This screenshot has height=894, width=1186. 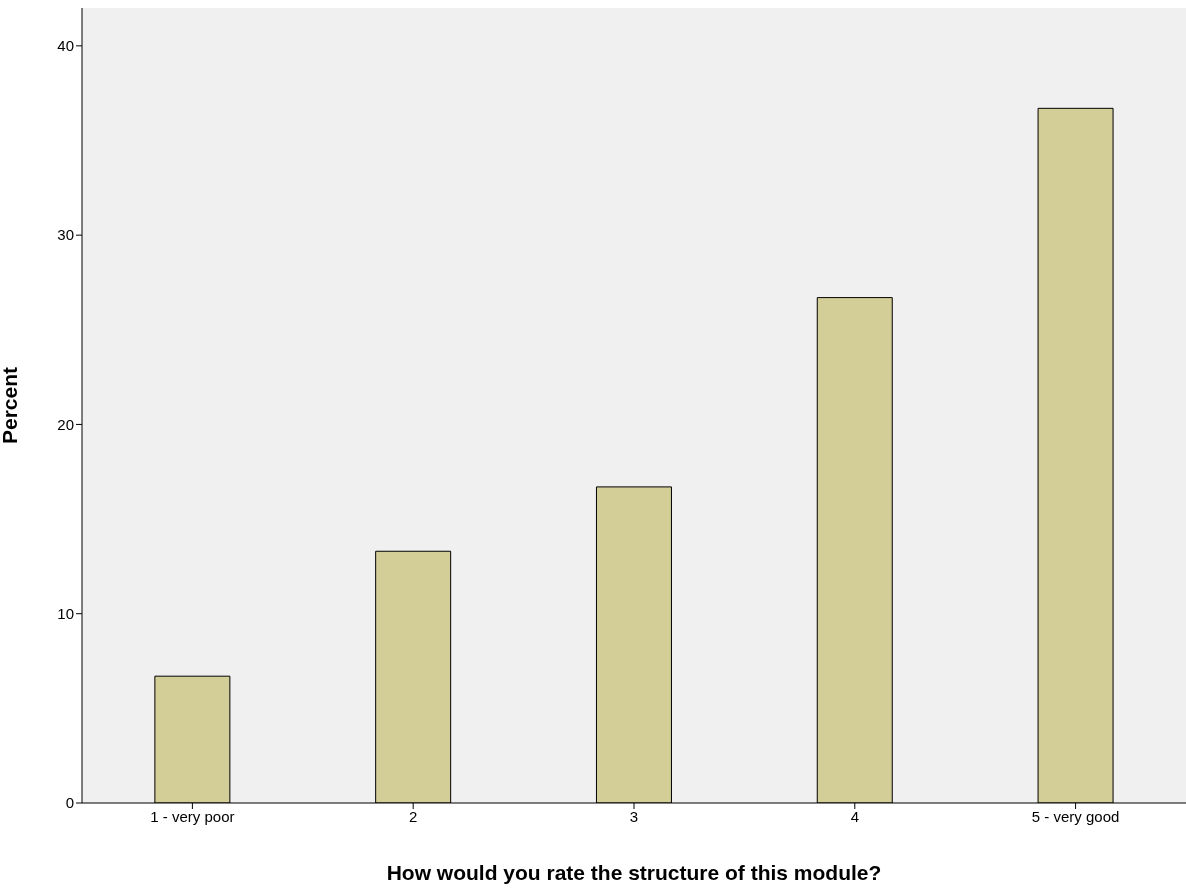 What do you see at coordinates (69, 803) in the screenshot?
I see `y-tick-label: 0` at bounding box center [69, 803].